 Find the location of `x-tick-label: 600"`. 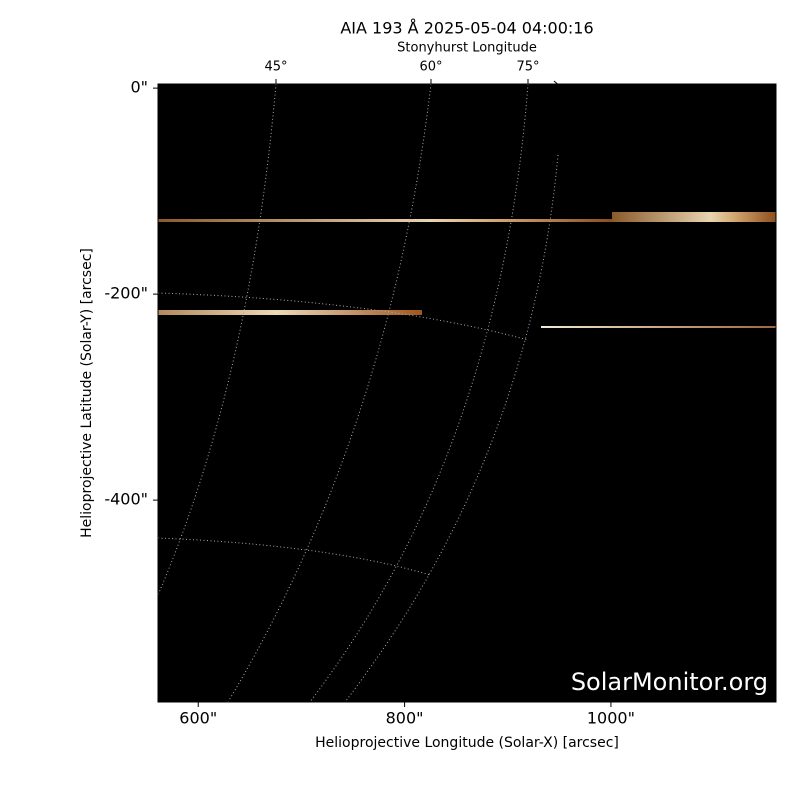

x-tick-label: 600" is located at coordinates (198, 718).